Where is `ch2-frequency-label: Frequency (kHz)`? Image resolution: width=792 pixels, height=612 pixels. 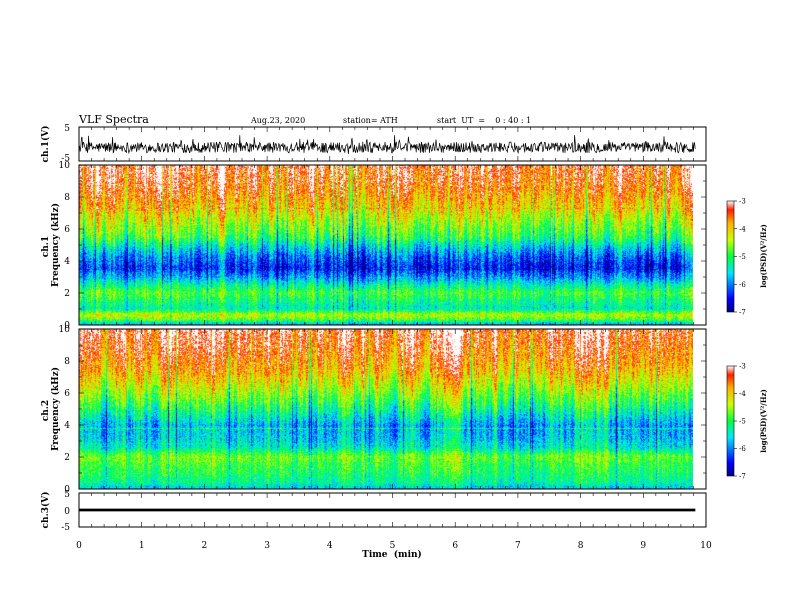
ch2-frequency-label: Frequency (kHz) is located at coordinates (55, 409).